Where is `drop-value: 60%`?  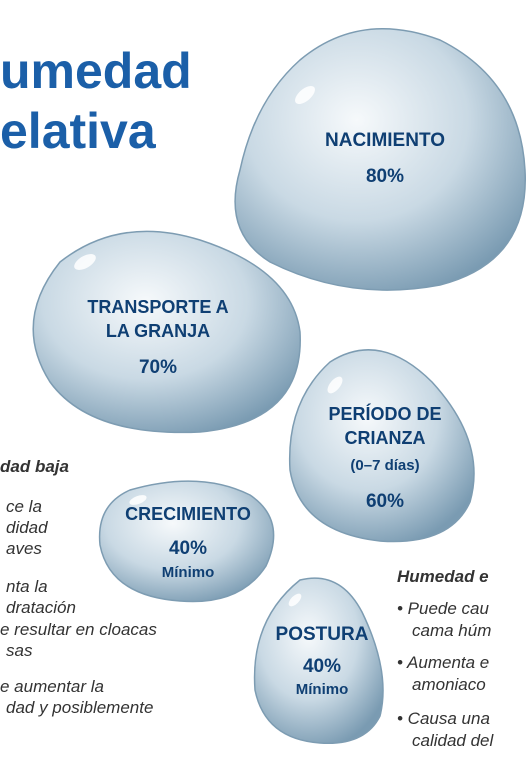
drop-value: 60% is located at coordinates (385, 501).